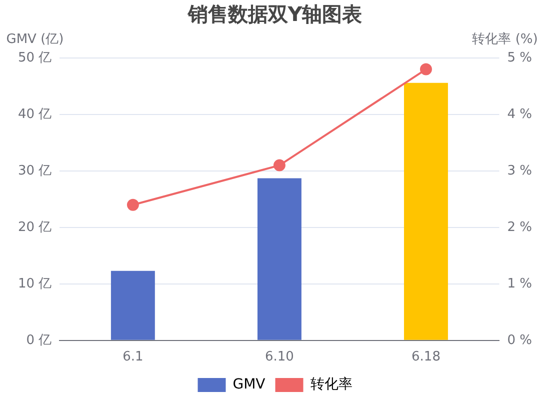  What do you see at coordinates (426, 357) in the screenshot?
I see `x-tick-label: 6.18` at bounding box center [426, 357].